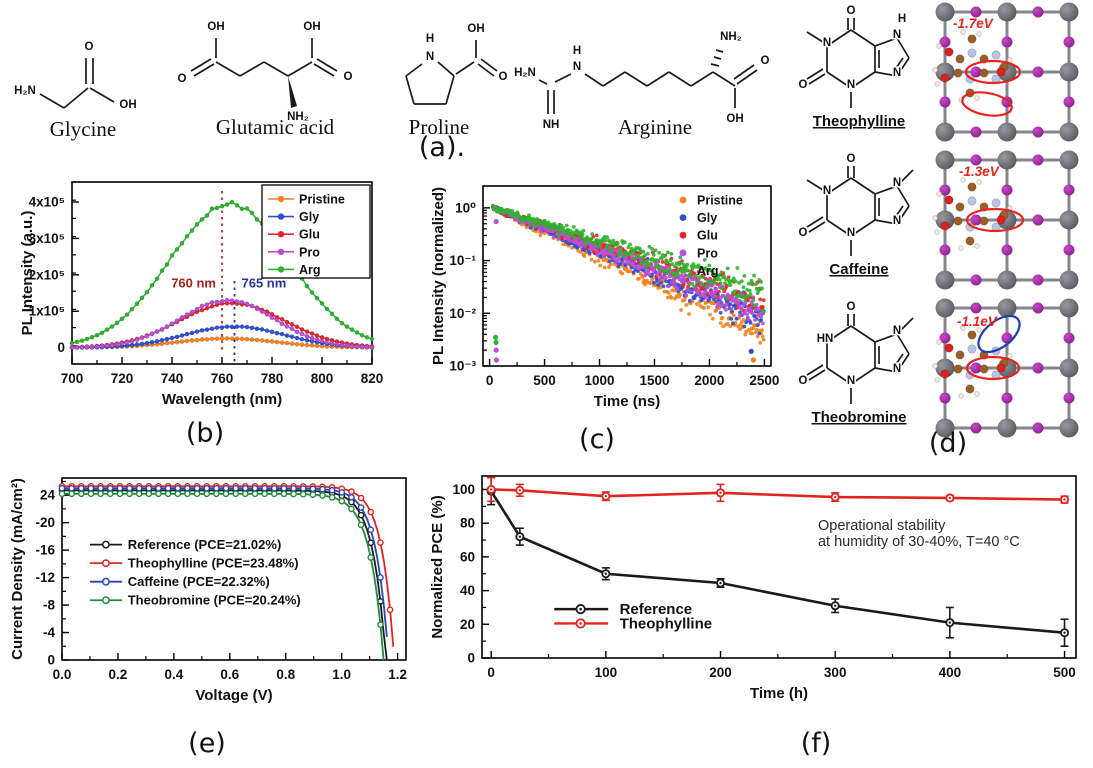 Image resolution: width=1093 pixels, height=768 pixels. I want to click on svg-text: Proline, so click(439, 127).